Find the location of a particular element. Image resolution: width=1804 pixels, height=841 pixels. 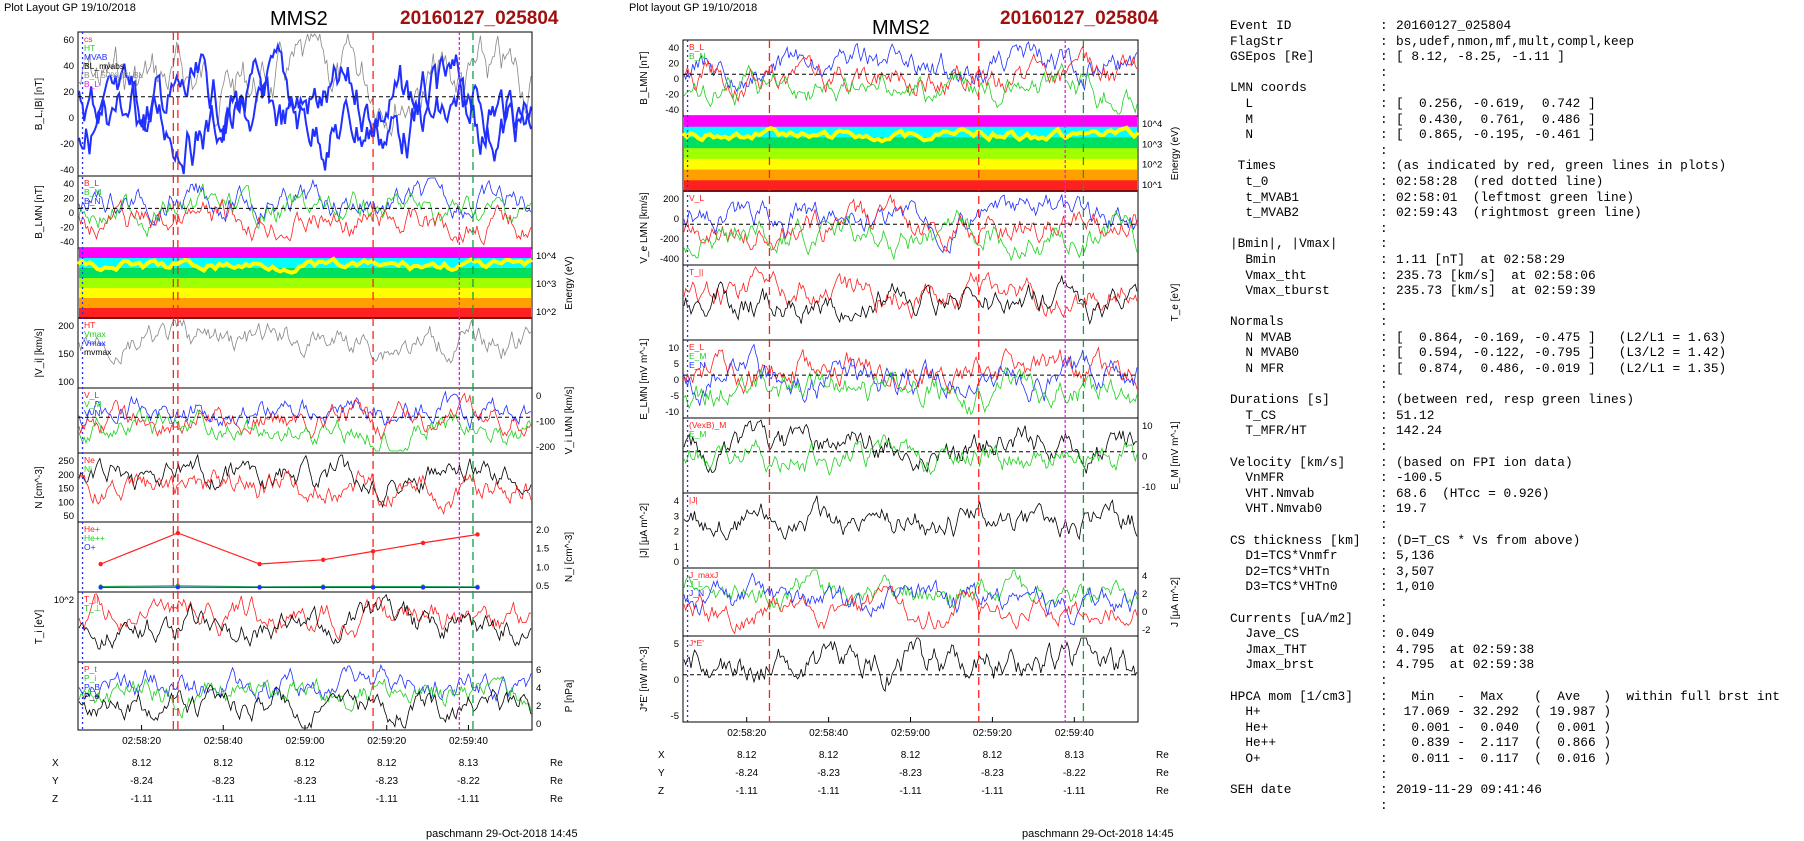

coord-row-label: X is located at coordinates (55, 763).